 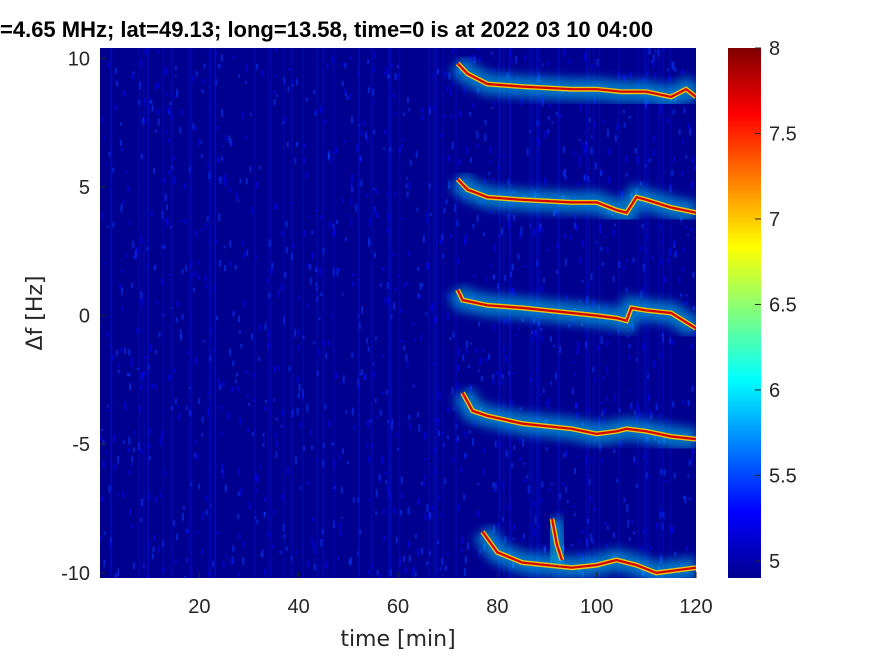 What do you see at coordinates (783, 134) in the screenshot?
I see `colorbar-tick-label: 7.5` at bounding box center [783, 134].